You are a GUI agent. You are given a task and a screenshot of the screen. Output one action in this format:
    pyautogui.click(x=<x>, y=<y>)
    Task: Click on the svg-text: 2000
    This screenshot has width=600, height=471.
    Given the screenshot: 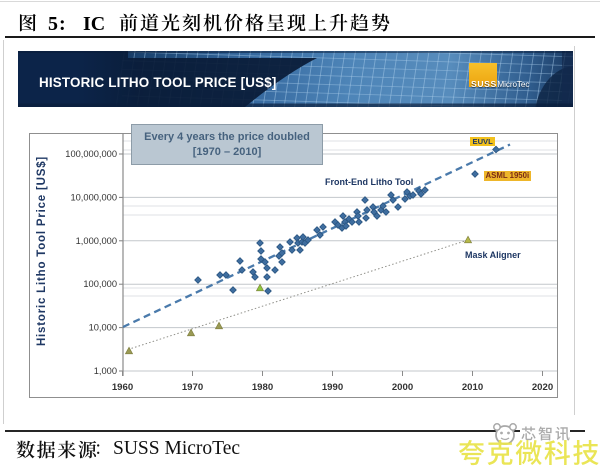 What is the action you would take?
    pyautogui.click(x=402, y=387)
    